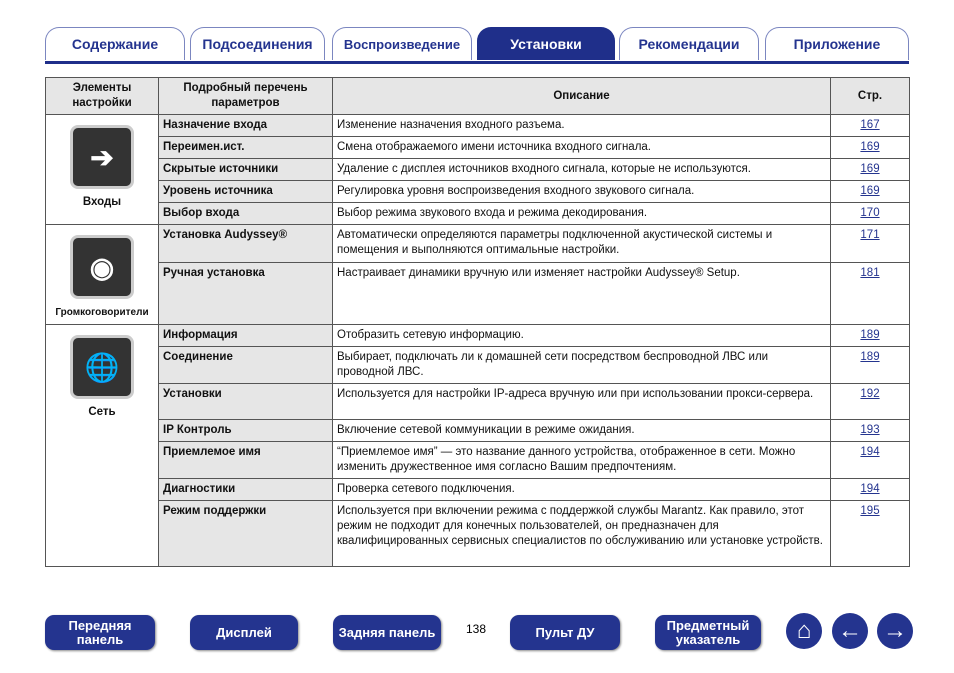 The width and height of the screenshot is (954, 673). What do you see at coordinates (565, 632) in the screenshot?
I see `remote-button: Пульт ДУ` at bounding box center [565, 632].